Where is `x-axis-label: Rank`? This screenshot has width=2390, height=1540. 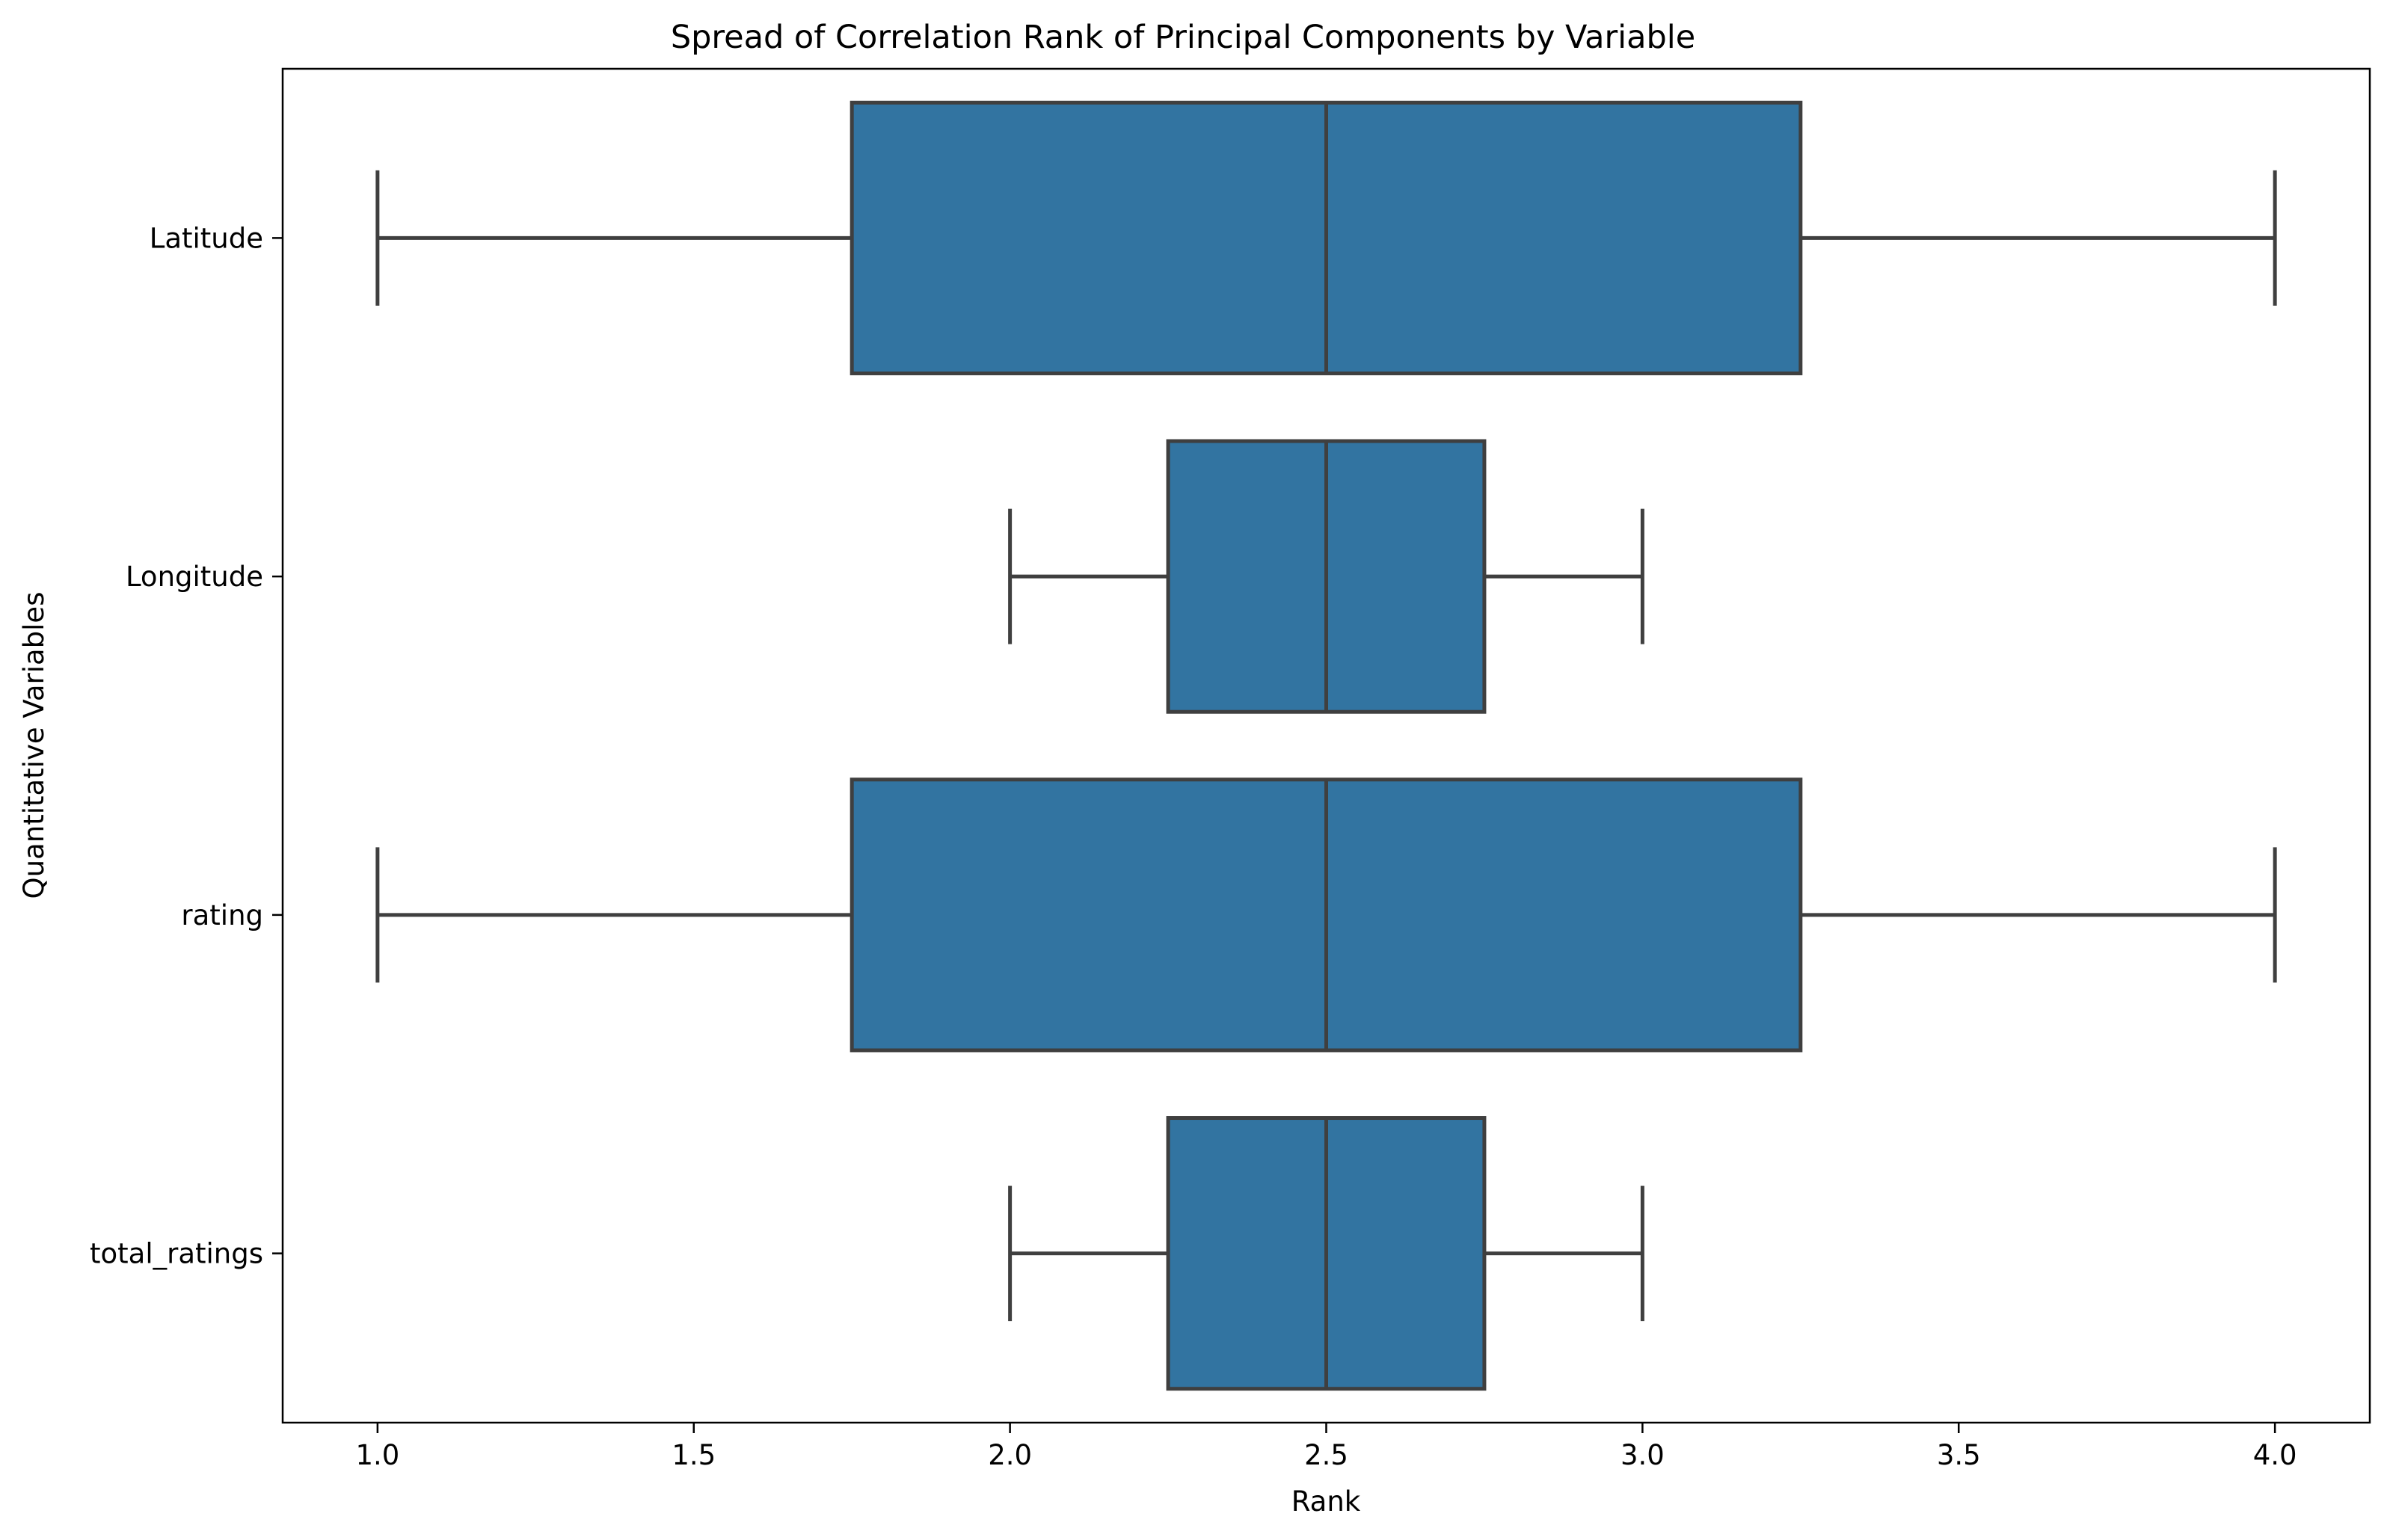 x-axis-label: Rank is located at coordinates (1326, 1501).